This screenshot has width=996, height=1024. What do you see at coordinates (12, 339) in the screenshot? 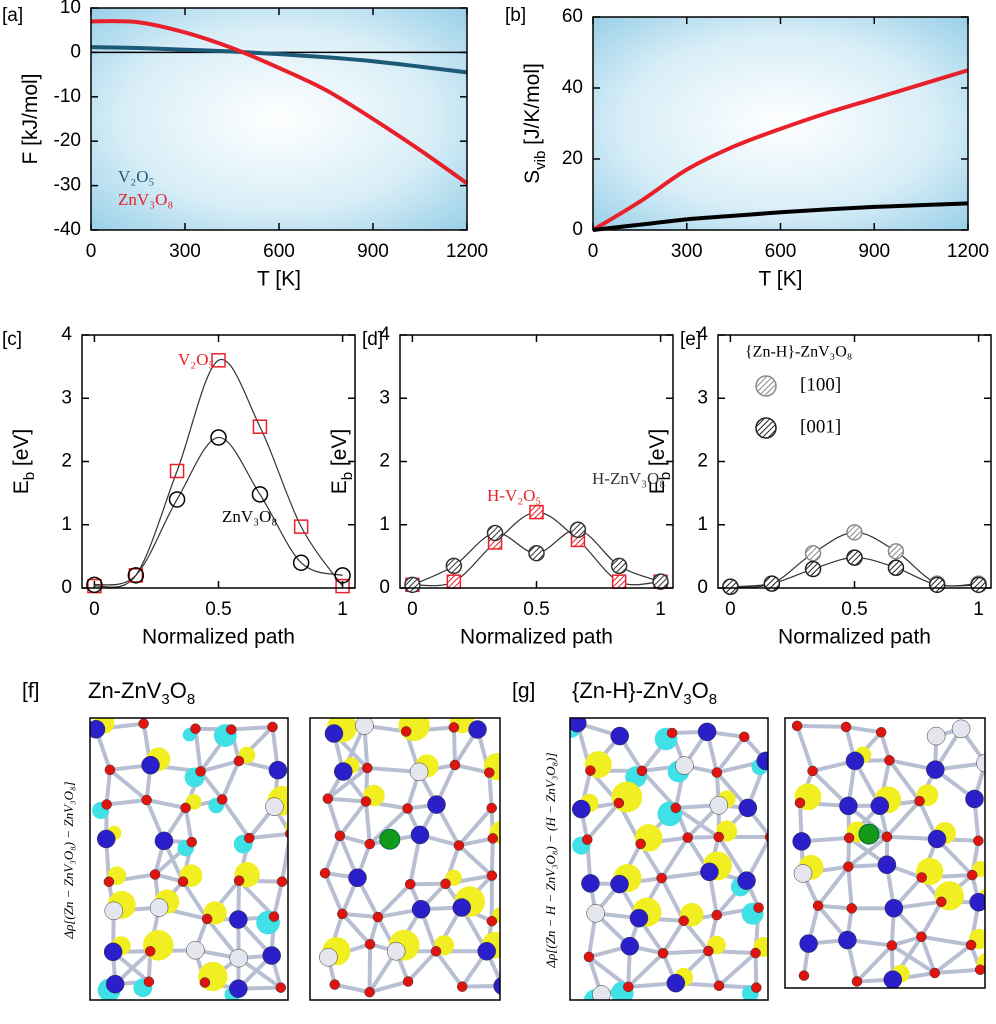
I see `panel-label: [c]` at bounding box center [12, 339].